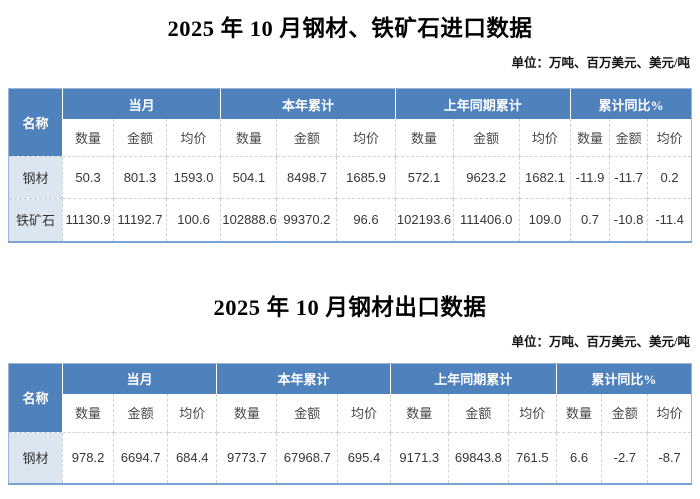  Describe the element at coordinates (306, 177) in the screenshot. I see `data-cell: 8498.7` at that location.